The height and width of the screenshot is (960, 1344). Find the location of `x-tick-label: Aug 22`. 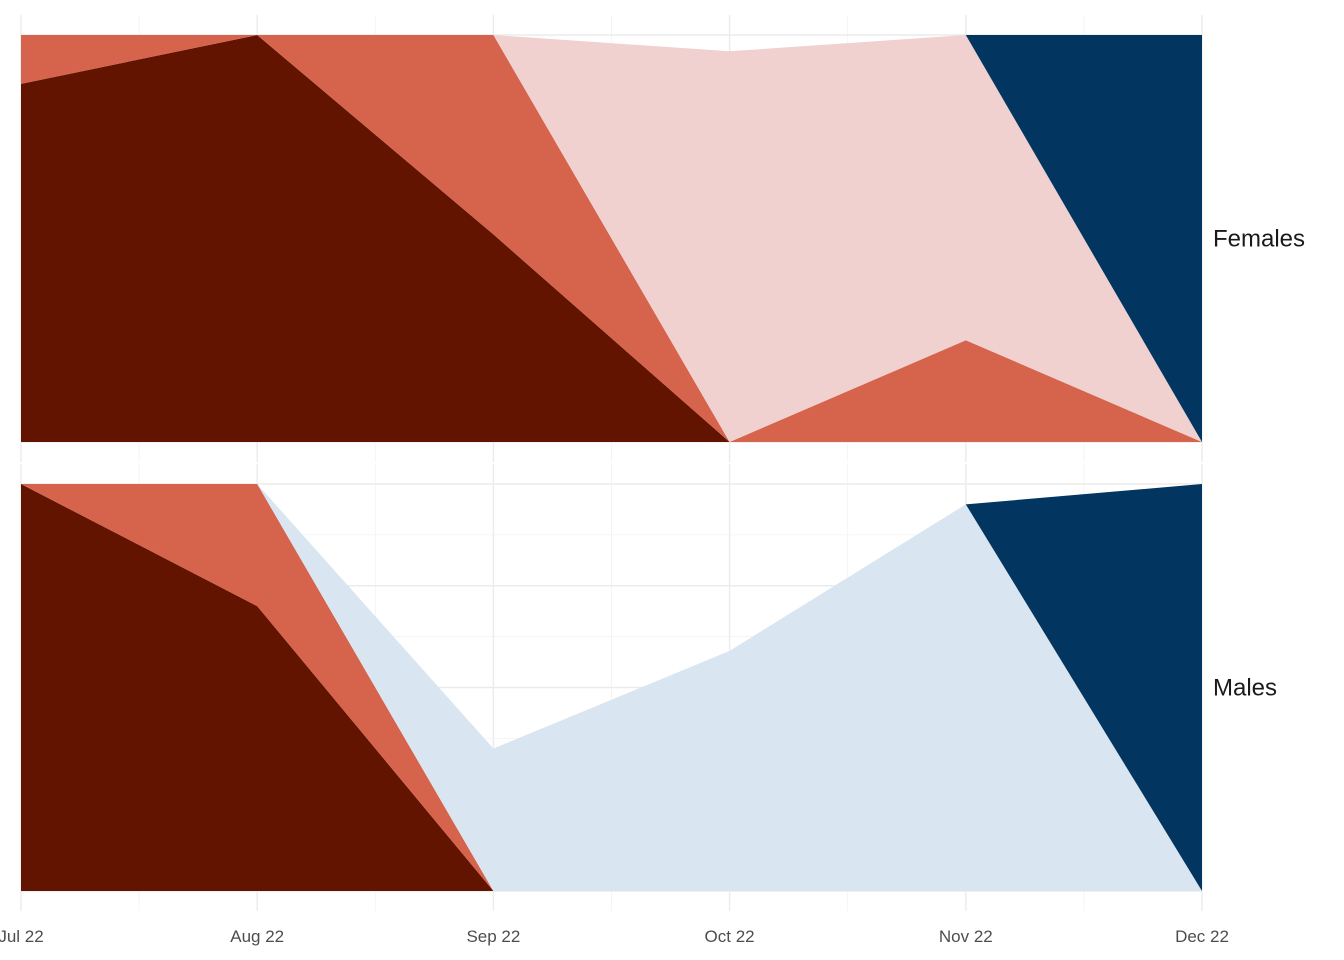

x-tick-label: Aug 22 is located at coordinates (257, 936).